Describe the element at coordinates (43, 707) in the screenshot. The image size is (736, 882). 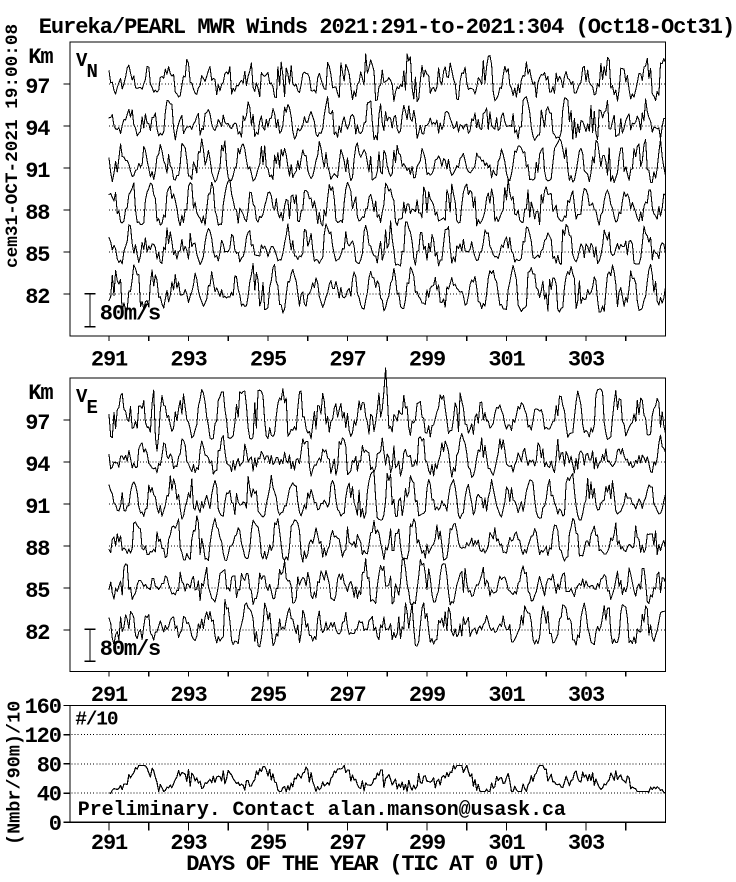
I see `svg-text: 160` at that location.